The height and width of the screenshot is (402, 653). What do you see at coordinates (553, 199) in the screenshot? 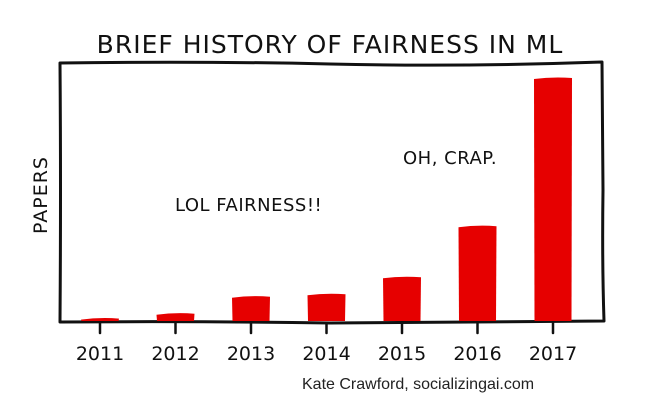
I see `bar-2017` at bounding box center [553, 199].